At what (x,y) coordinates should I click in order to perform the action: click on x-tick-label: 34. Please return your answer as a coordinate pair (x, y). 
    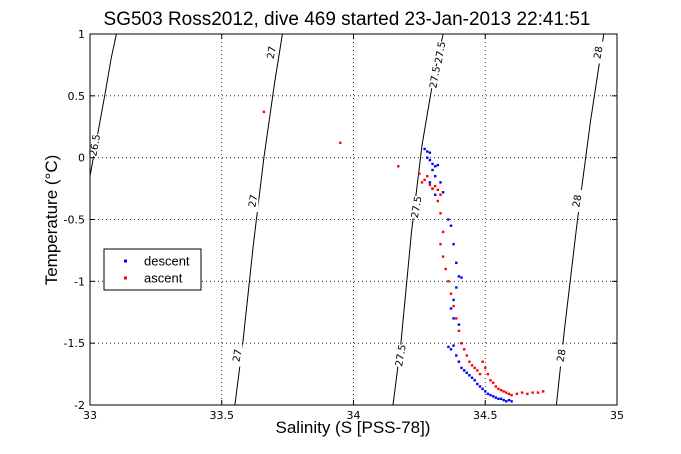
    Looking at the image, I should click on (354, 415).